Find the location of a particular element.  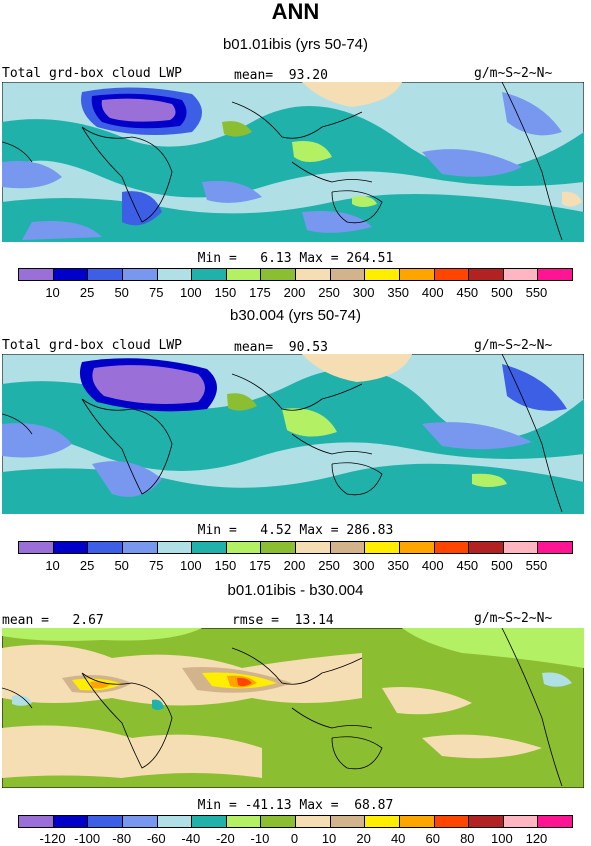

panel-2-title: b30.004 (yrs 50-74) is located at coordinates (295, 315).